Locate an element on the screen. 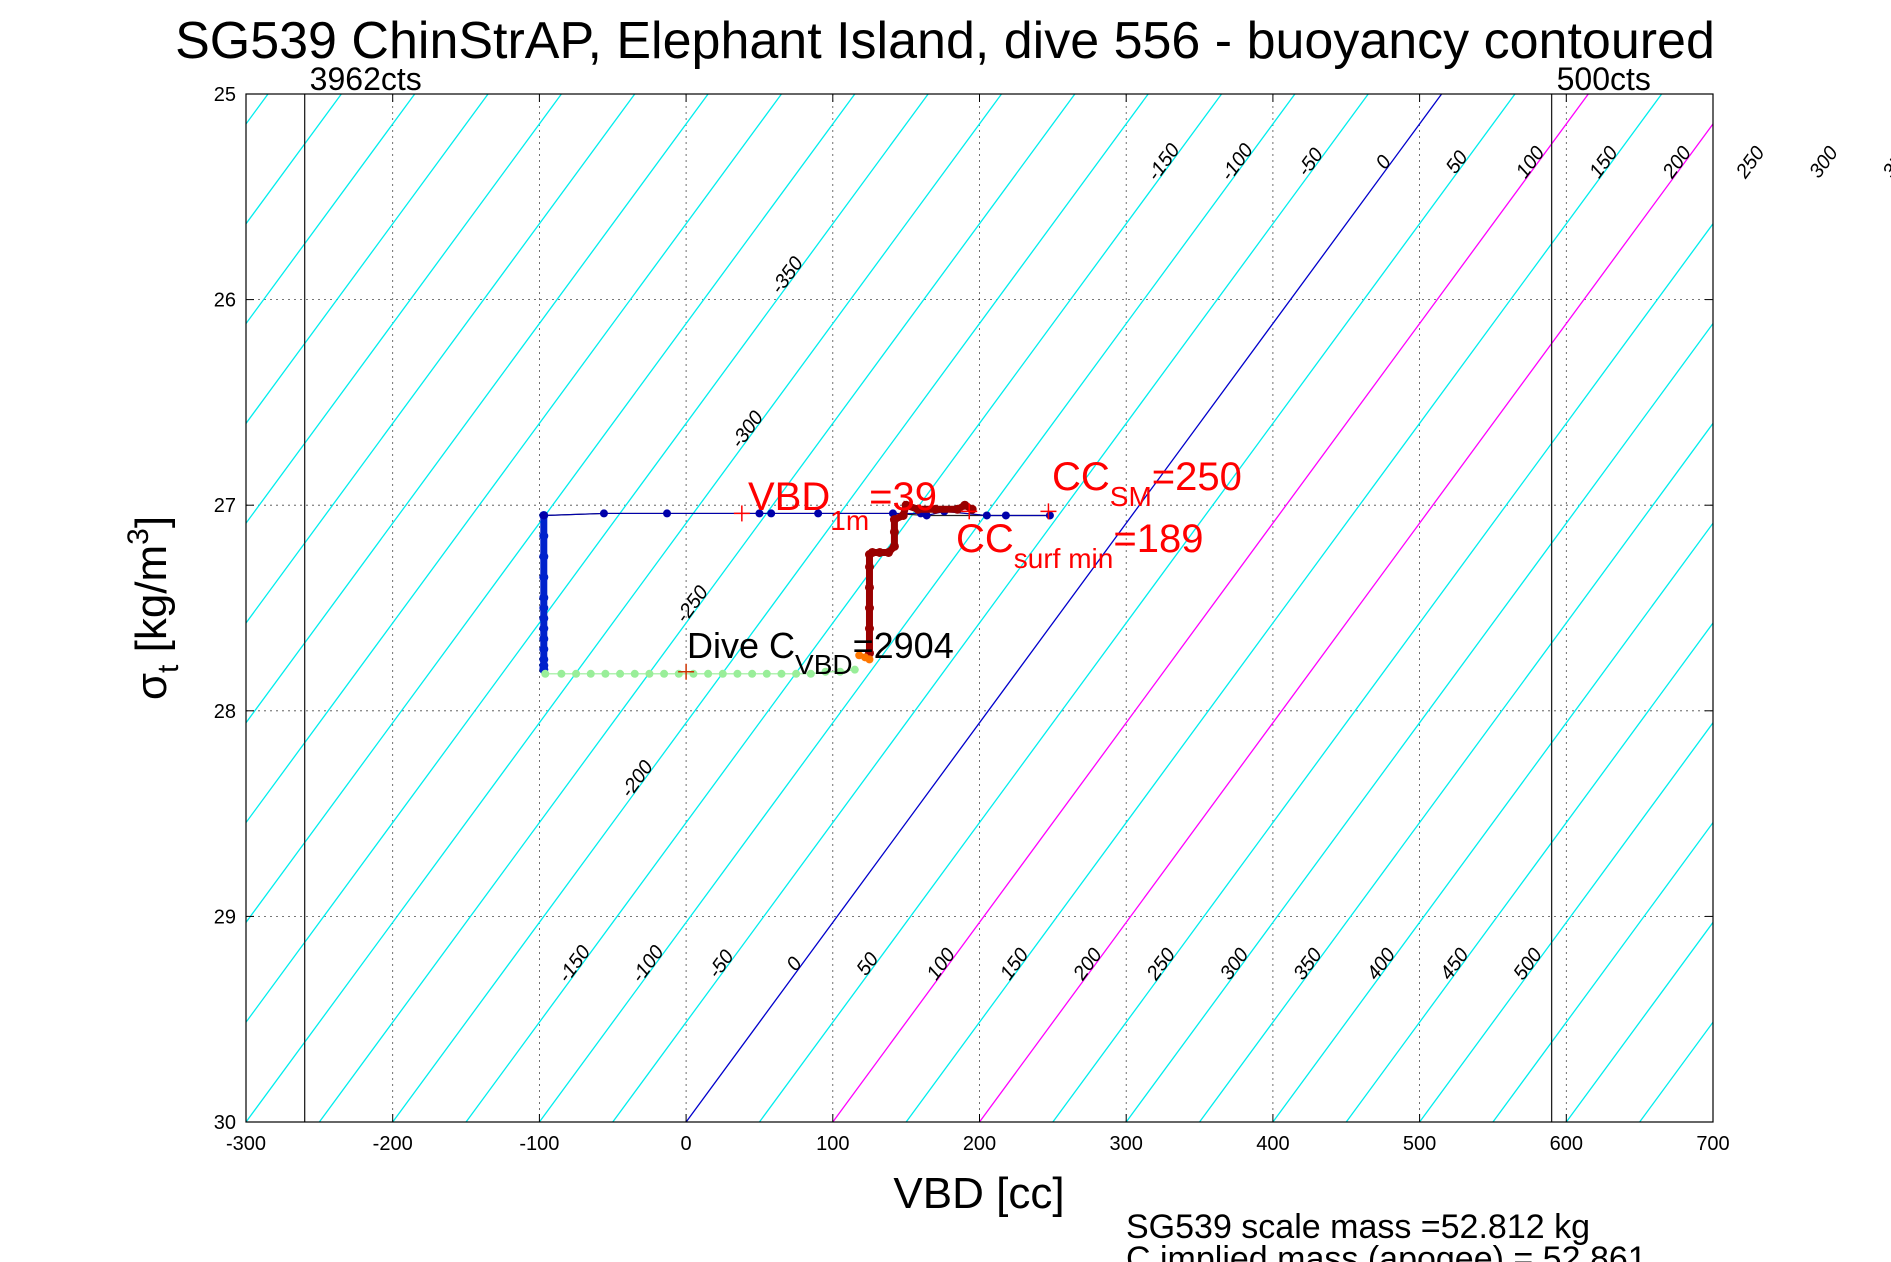 This screenshot has width=1891, height=1262. footer-implied-mass: C implied mass (apogee) = 52.861 is located at coordinates (1386, 1251).